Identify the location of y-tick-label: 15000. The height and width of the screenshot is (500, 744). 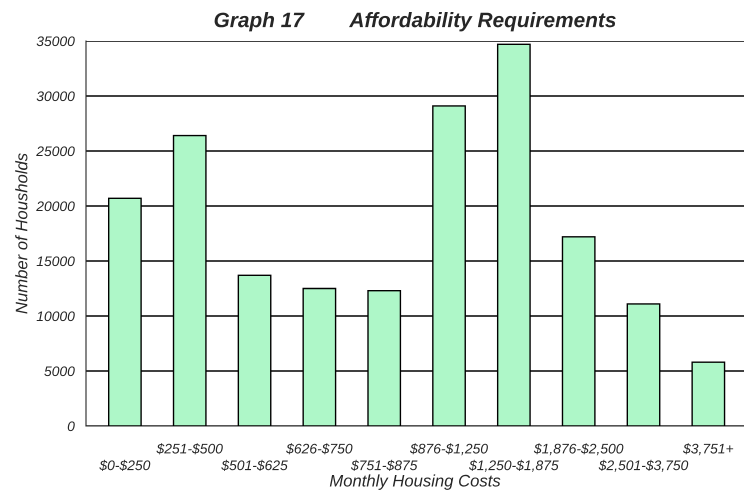
(55, 261).